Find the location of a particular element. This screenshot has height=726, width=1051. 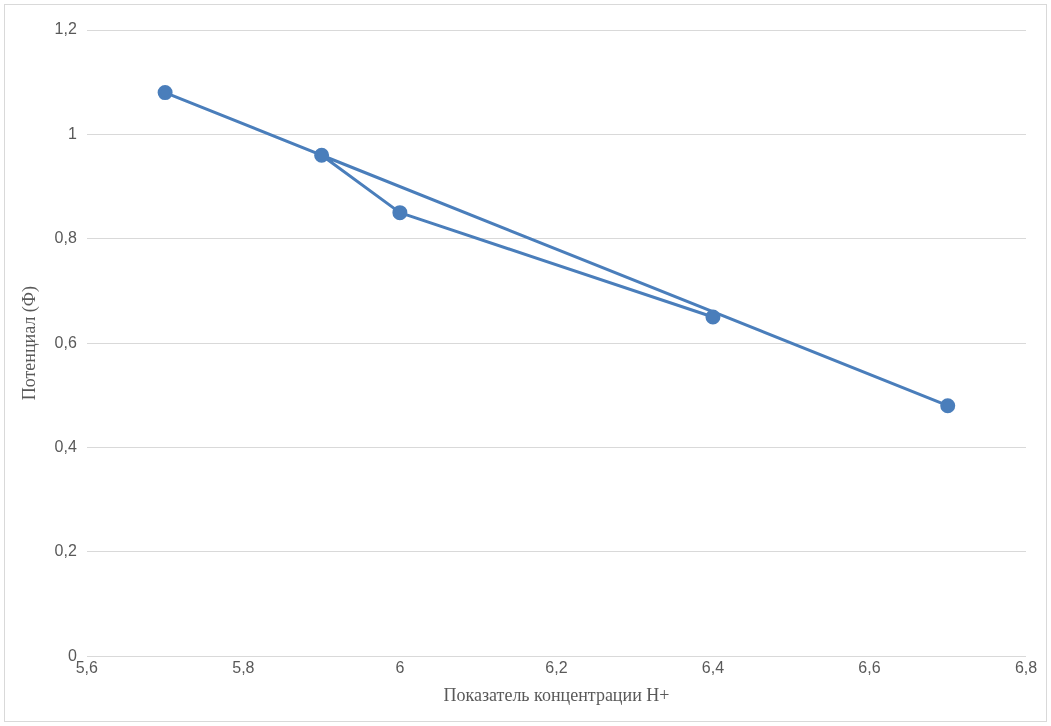

x-tick-label: 5,8 is located at coordinates (243, 668).